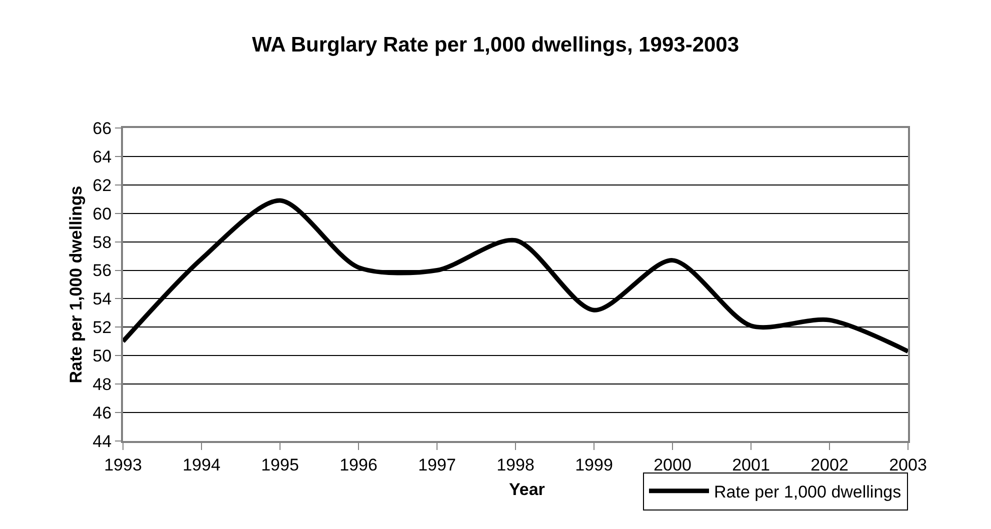 The width and height of the screenshot is (991, 529). I want to click on x-tick-label: 2001, so click(751, 464).